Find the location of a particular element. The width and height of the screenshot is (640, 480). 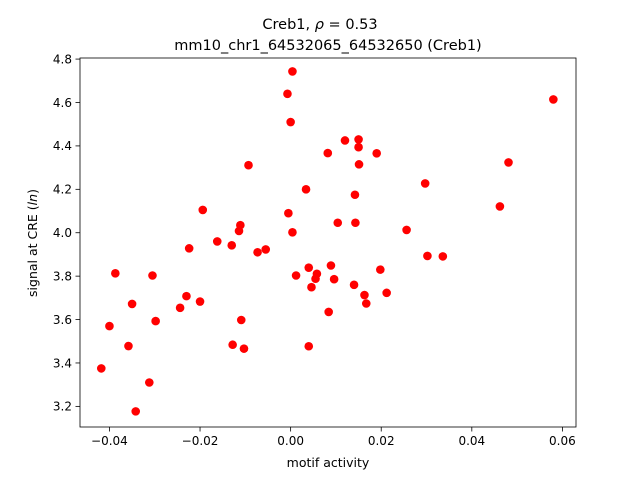

x-tick-label: 0.06 is located at coordinates (562, 441).